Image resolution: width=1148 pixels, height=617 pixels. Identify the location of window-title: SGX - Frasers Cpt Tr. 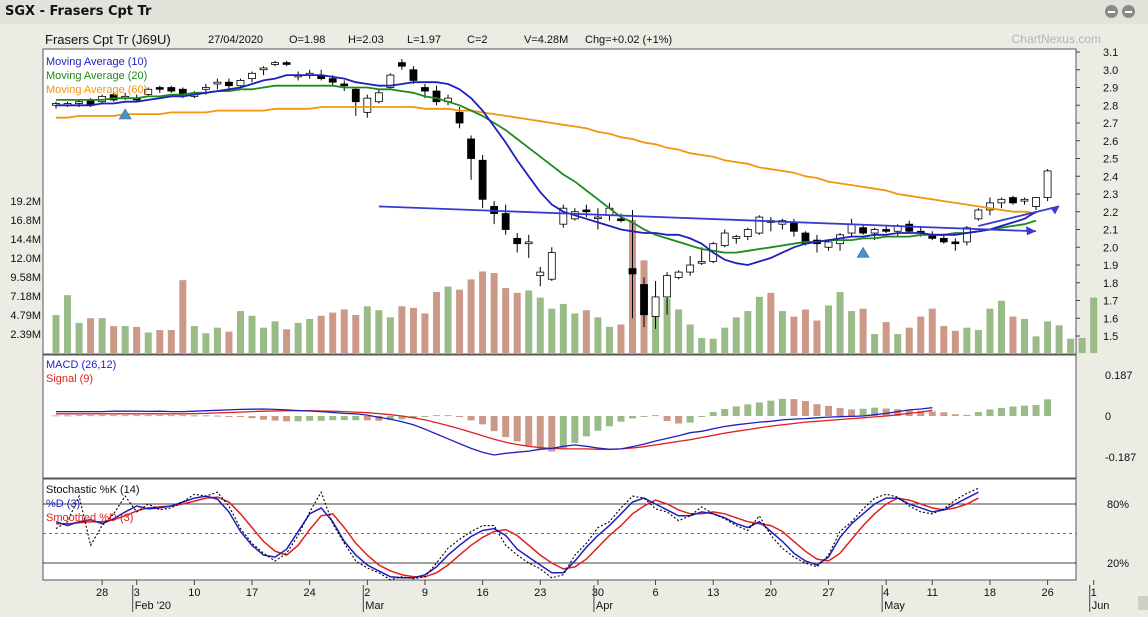
(78, 11).